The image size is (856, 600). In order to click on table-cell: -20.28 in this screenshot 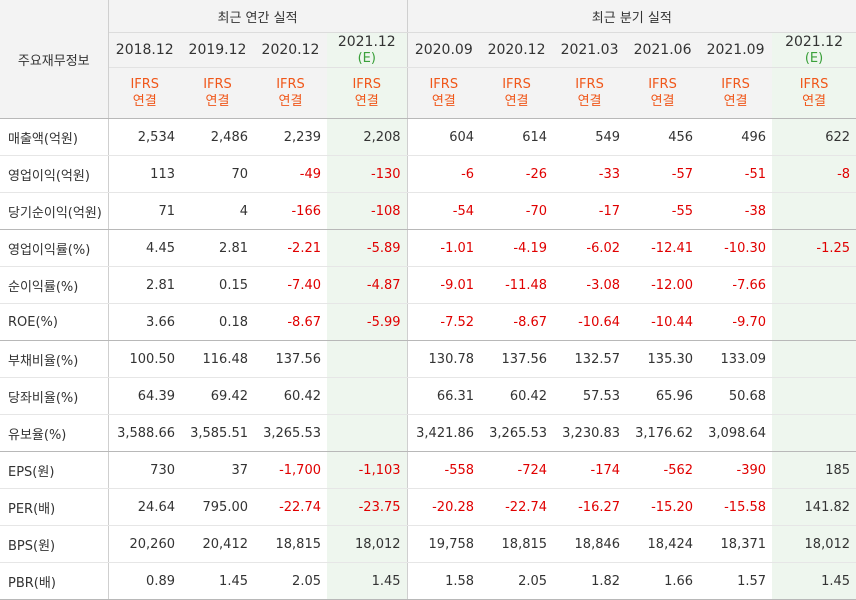, I will do `click(444, 507)`.